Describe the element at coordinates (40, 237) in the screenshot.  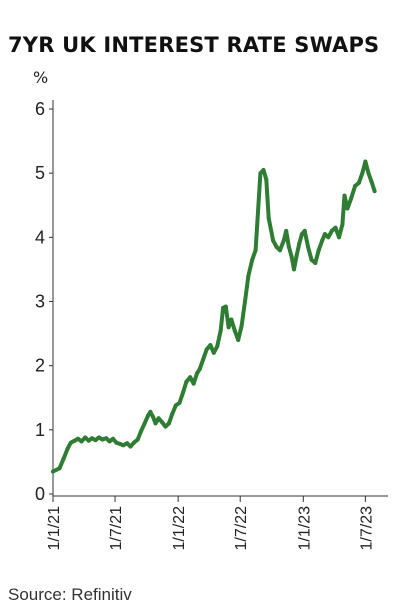
I see `y-tick-label: 4` at that location.